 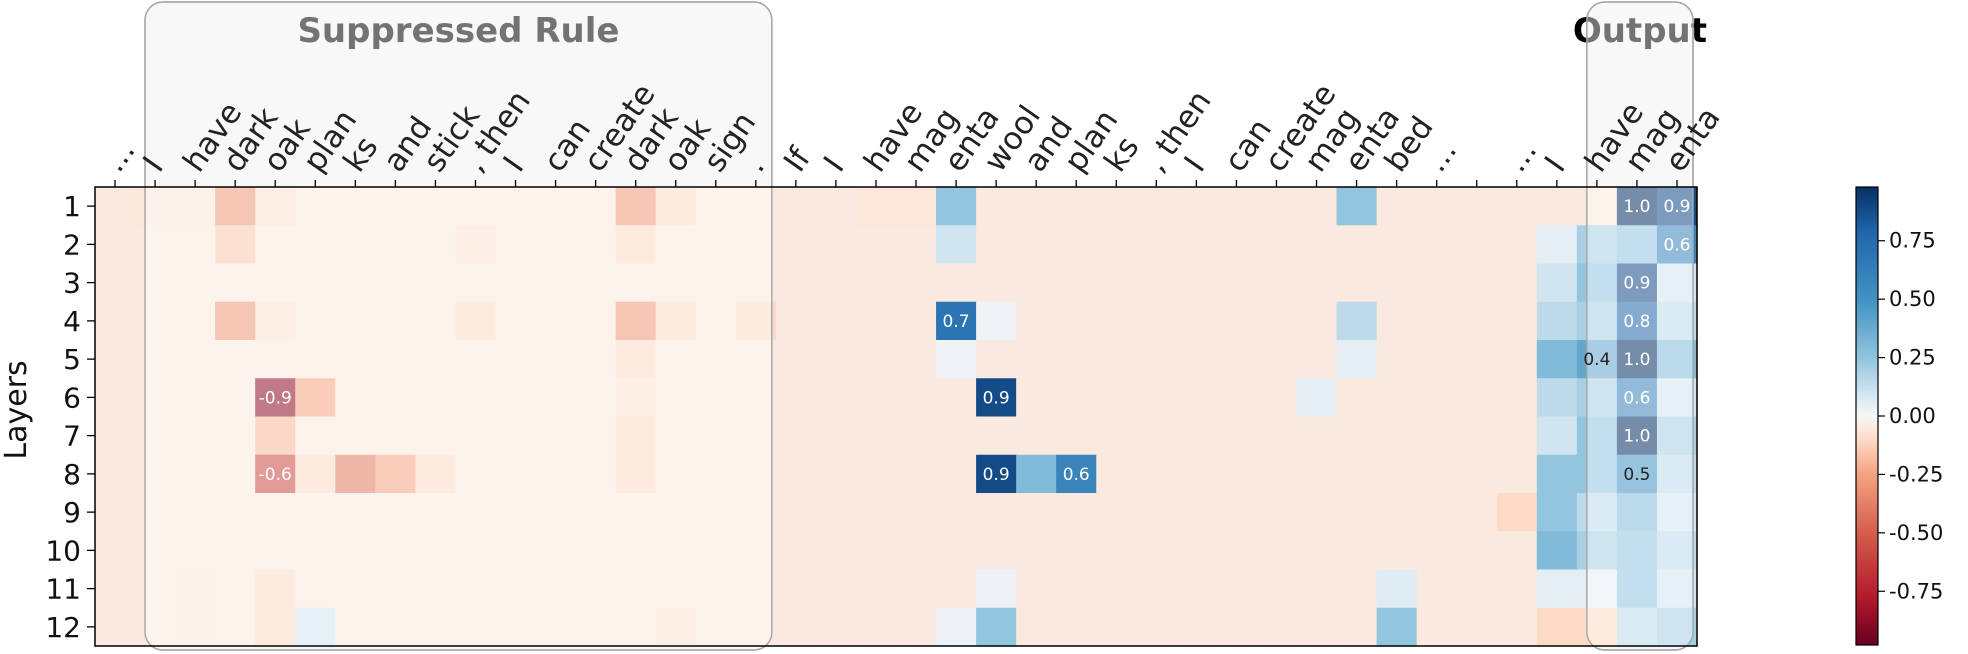 I want to click on y-tick-label: 6, so click(x=72, y=397).